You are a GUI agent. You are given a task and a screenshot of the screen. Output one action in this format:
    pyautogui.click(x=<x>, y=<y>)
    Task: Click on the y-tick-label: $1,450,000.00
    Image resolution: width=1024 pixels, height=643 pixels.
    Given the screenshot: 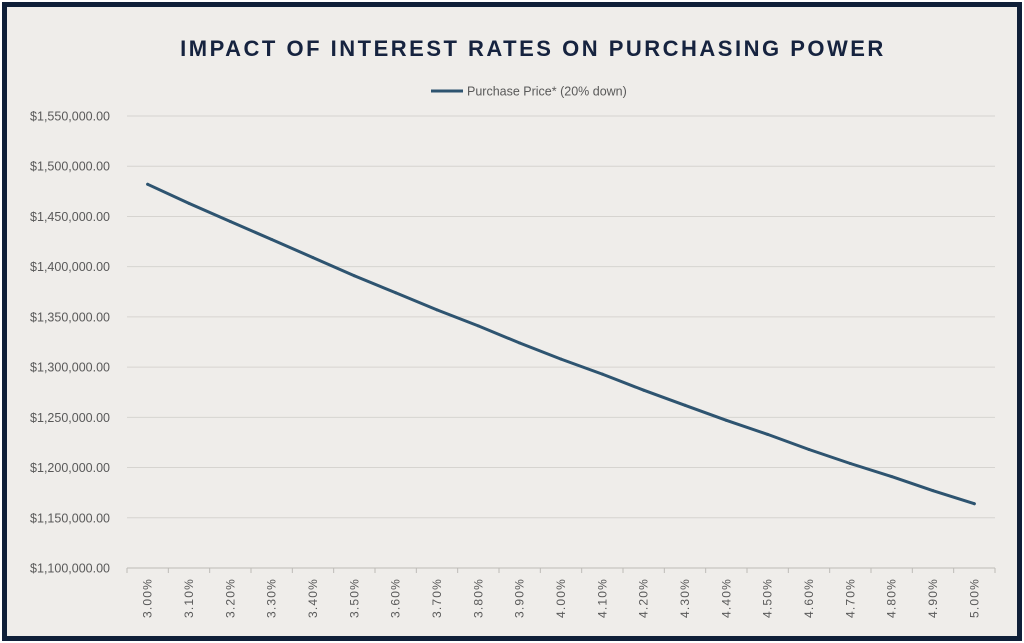 What is the action you would take?
    pyautogui.click(x=70, y=217)
    